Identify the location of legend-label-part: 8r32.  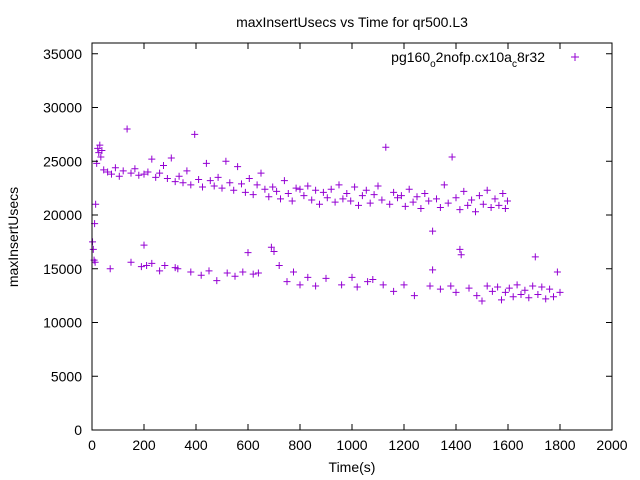
(531, 57).